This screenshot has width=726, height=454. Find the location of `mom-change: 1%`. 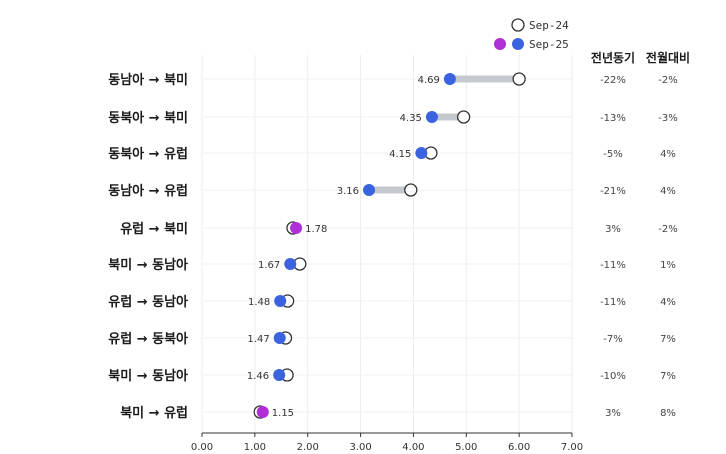

mom-change: 1% is located at coordinates (668, 265).